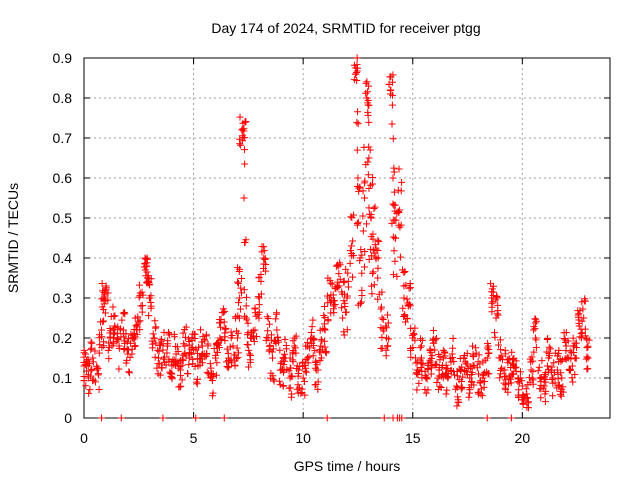  Describe the element at coordinates (84, 438) in the screenshot. I see `x-tick-label: 0` at that location.